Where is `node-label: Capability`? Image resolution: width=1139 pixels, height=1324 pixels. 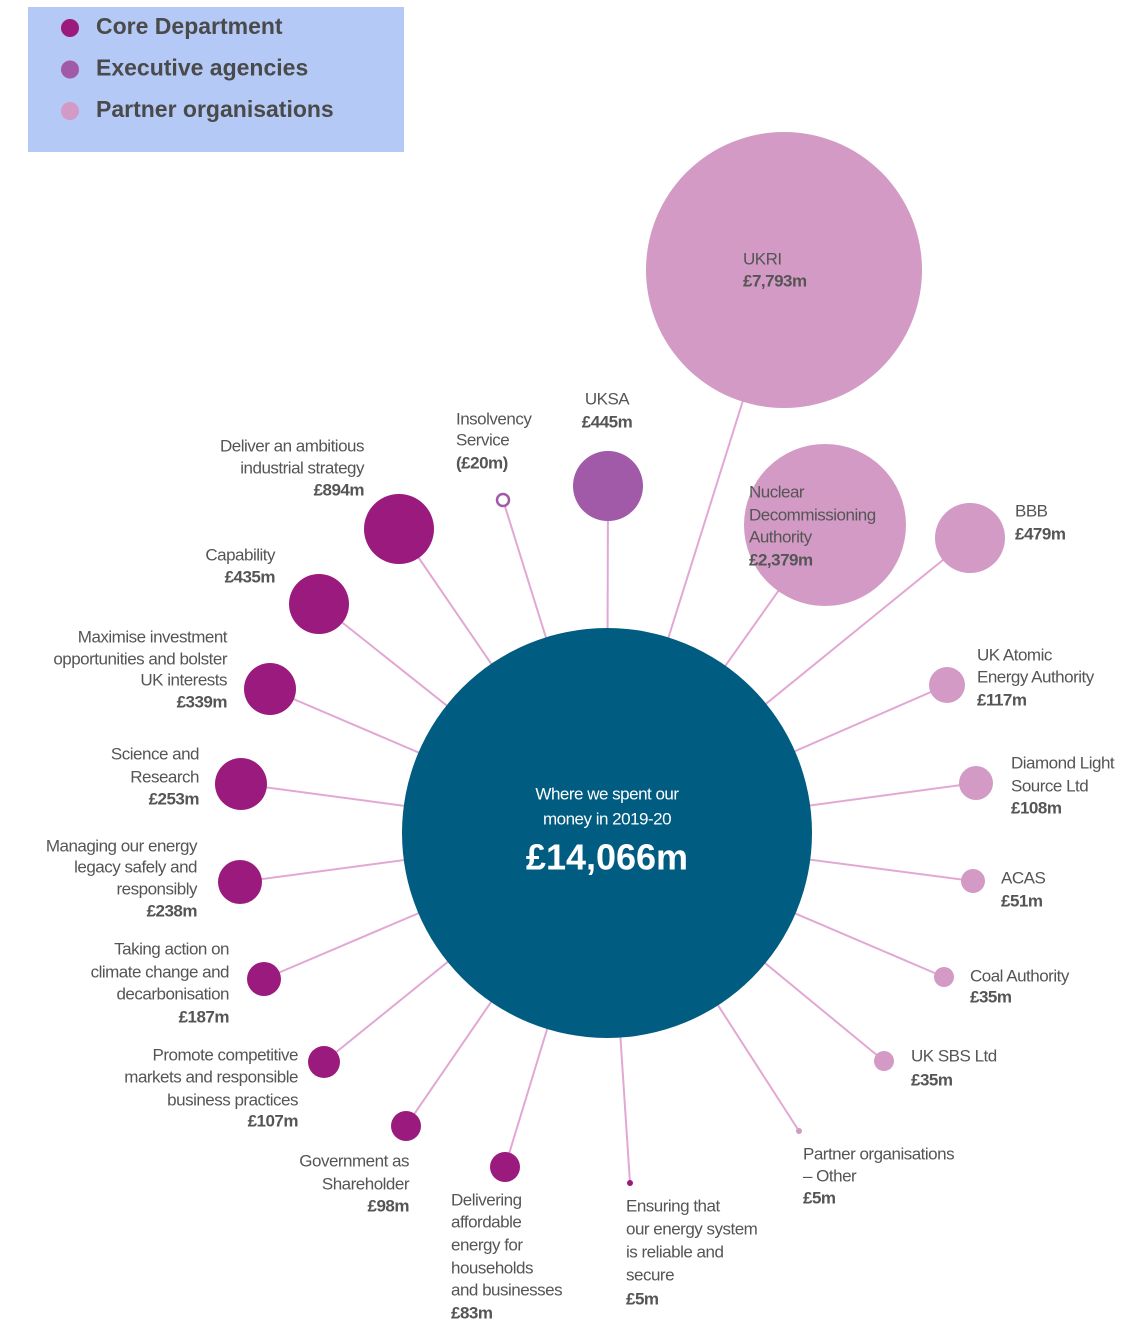
node-label: Capability is located at coordinates (240, 554).